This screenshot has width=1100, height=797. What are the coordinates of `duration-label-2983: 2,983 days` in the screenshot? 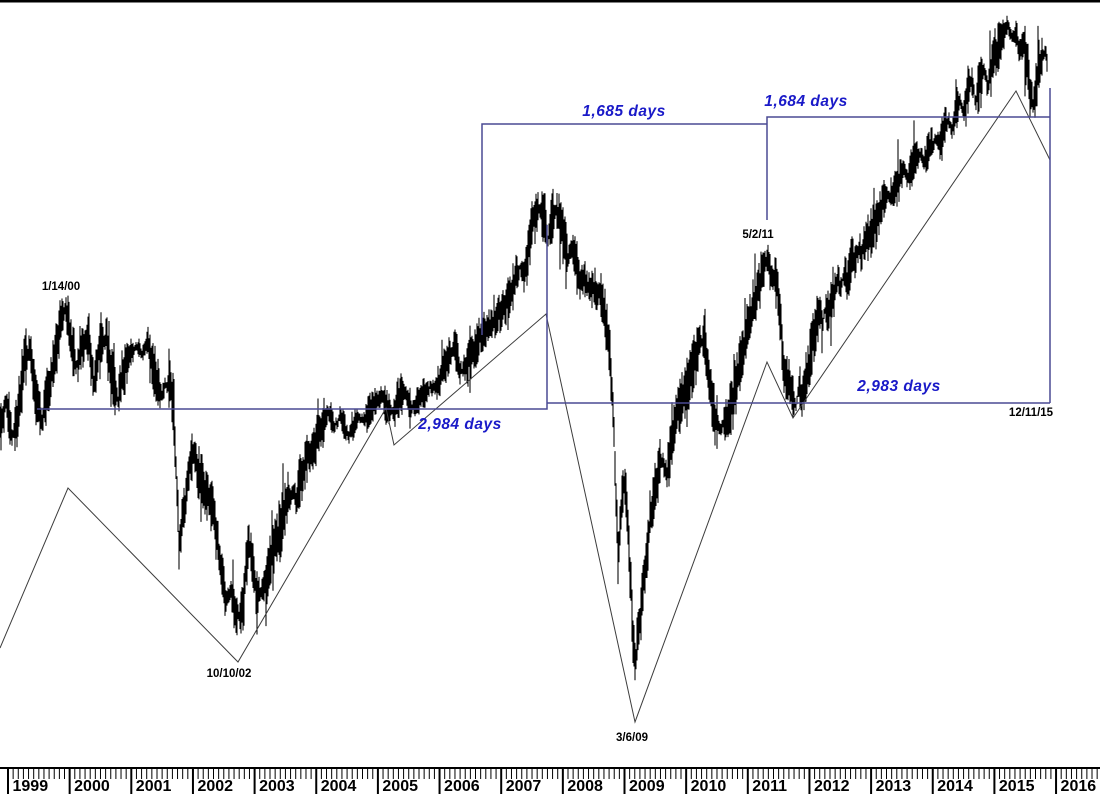 It's located at (899, 386).